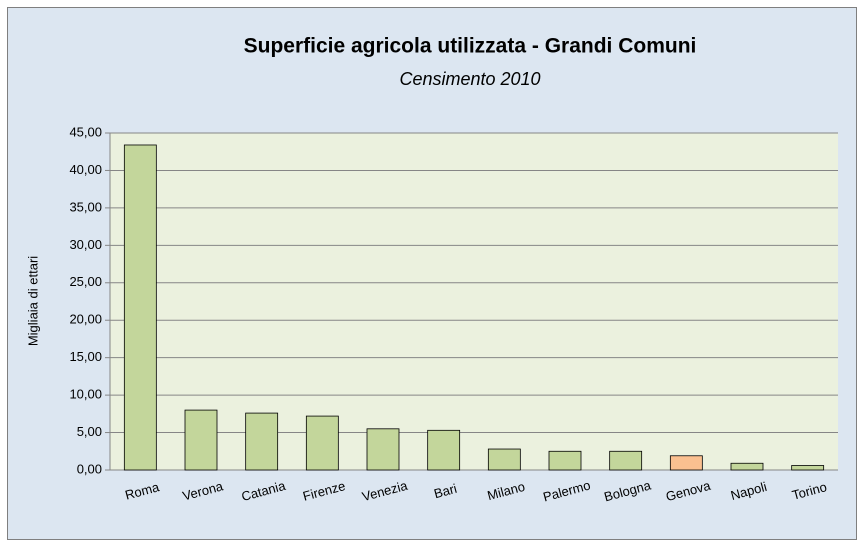 The image size is (864, 547). What do you see at coordinates (89, 431) in the screenshot?
I see `y-tick-label: 5,00` at bounding box center [89, 431].